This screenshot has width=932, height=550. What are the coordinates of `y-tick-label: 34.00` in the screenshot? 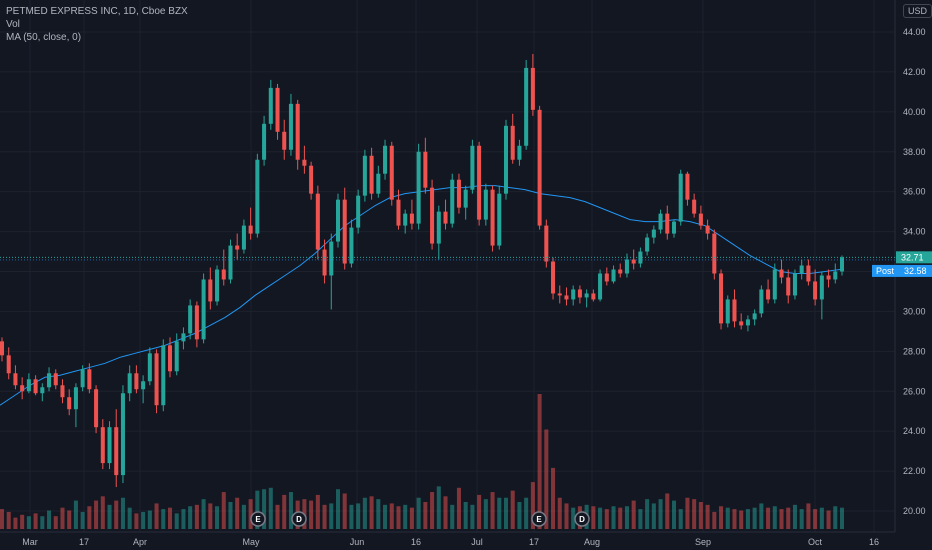 It's located at (914, 232).